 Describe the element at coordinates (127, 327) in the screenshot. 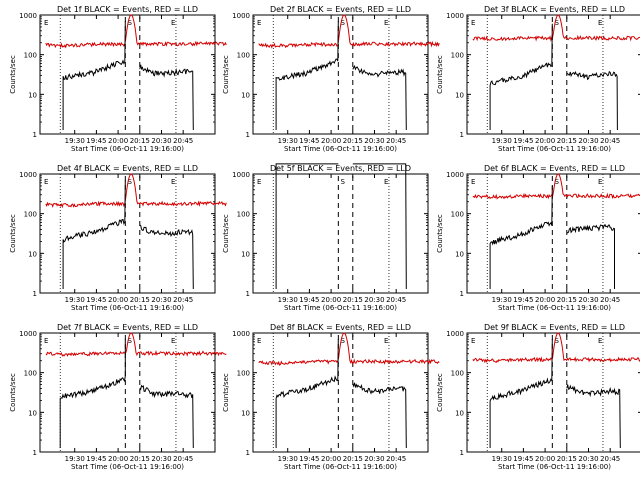

I see `panel-title: Det 7f BLACK = Events, RED = LLD` at that location.